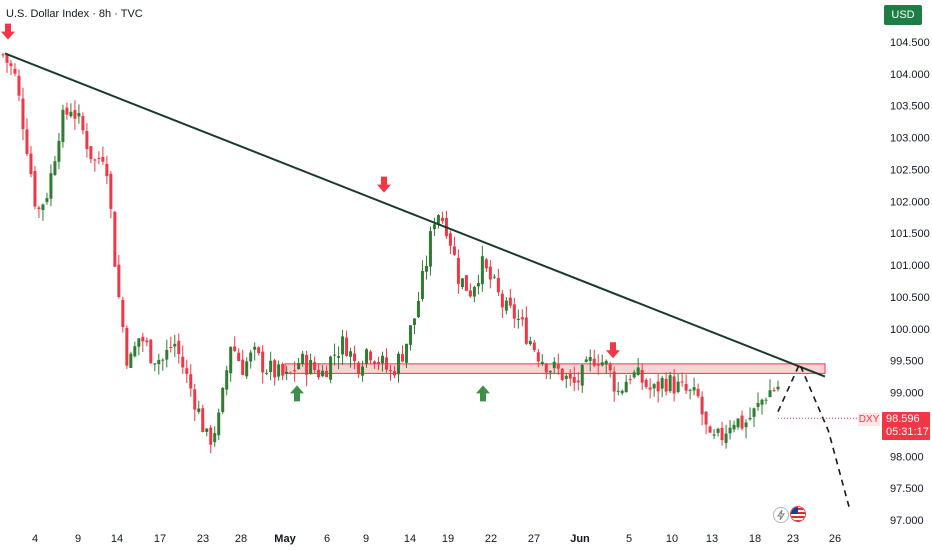 This screenshot has height=550, width=932. Describe the element at coordinates (907, 394) in the screenshot. I see `y-tick-label: 99.000` at that location.